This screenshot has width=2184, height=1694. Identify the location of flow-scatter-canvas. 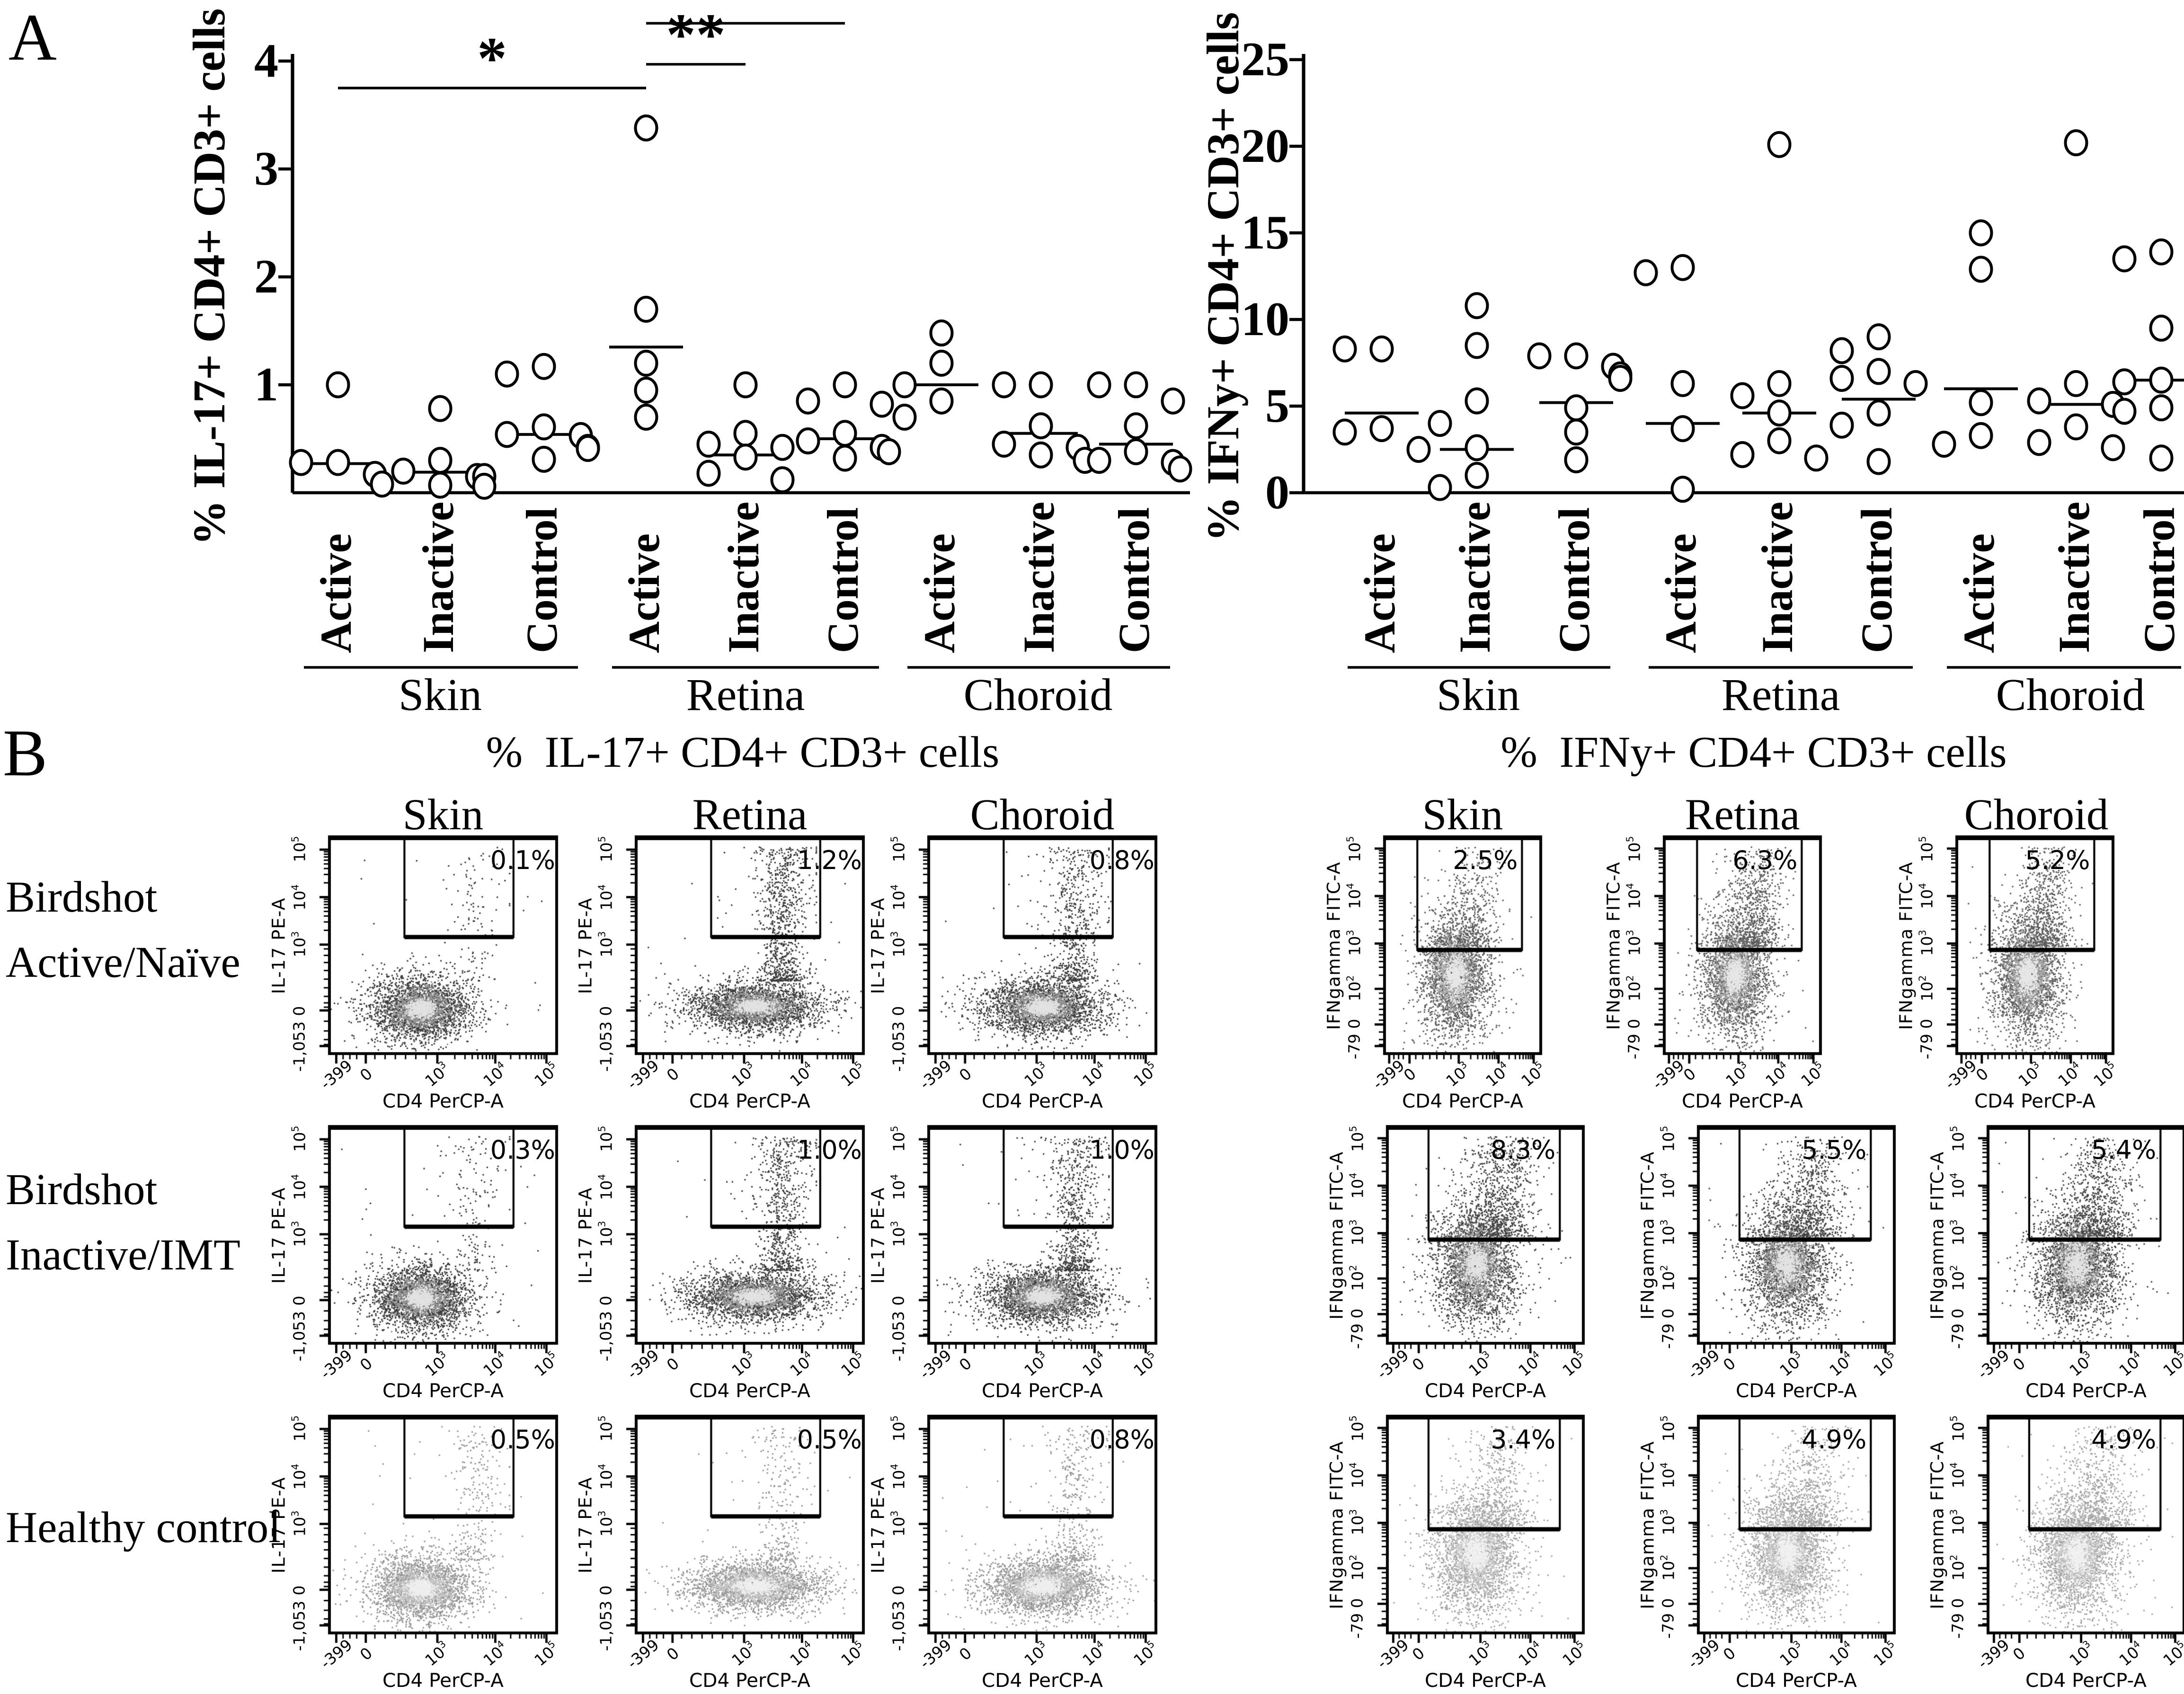
(1789, 1532).